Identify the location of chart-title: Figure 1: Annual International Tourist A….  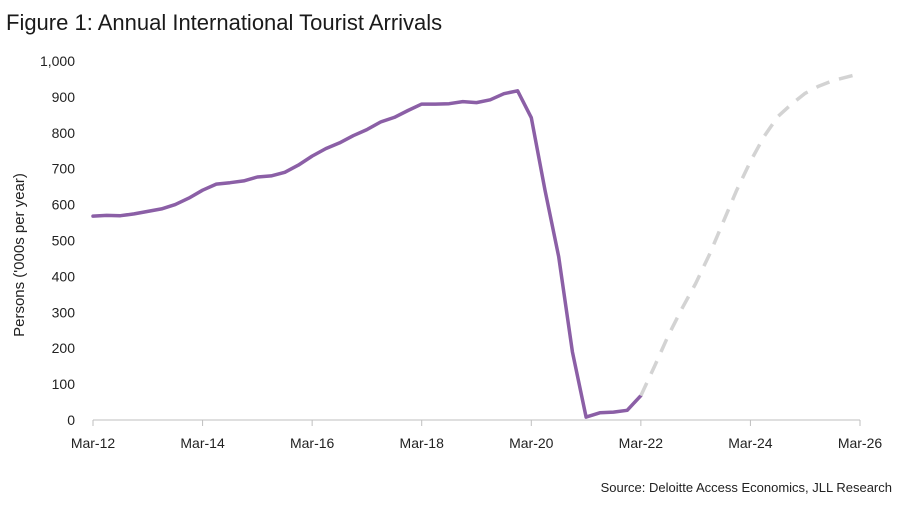
(224, 22).